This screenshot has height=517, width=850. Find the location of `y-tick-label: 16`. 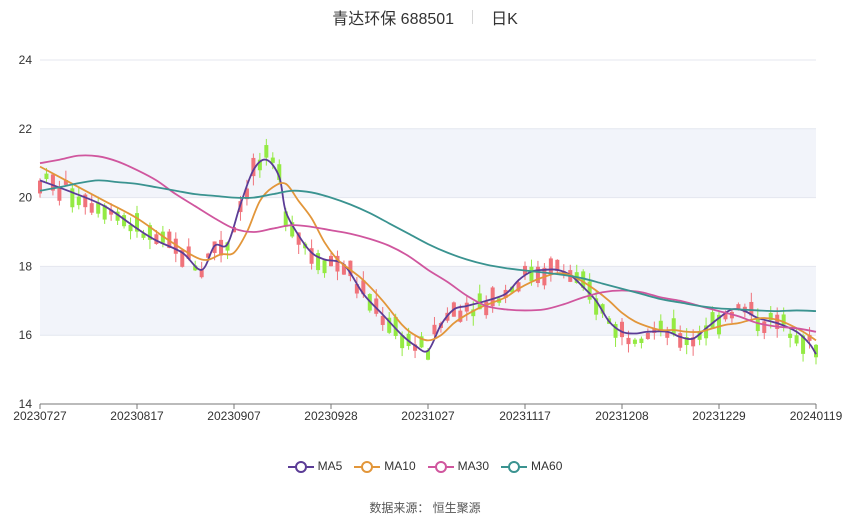

y-tick-label: 16 is located at coordinates (26, 335).